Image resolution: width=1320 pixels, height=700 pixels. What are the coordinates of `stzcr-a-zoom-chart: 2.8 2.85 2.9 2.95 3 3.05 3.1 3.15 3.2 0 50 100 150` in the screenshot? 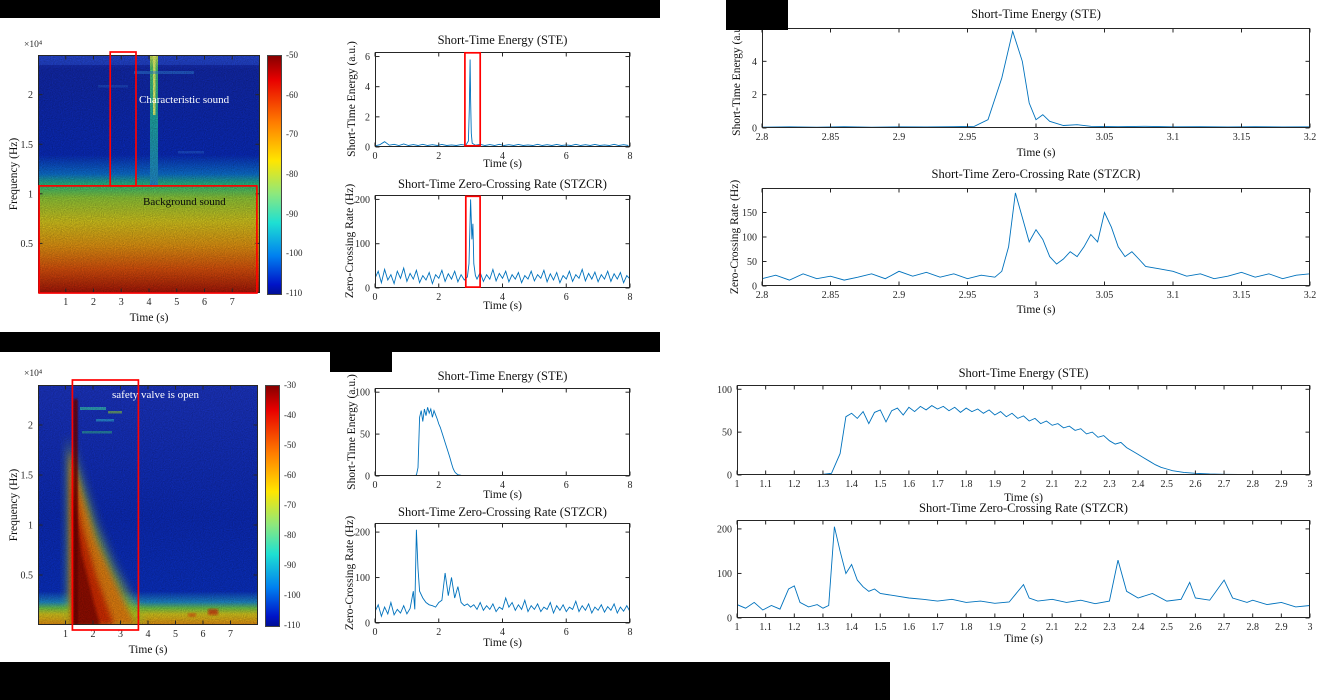 It's located at (1029, 244).